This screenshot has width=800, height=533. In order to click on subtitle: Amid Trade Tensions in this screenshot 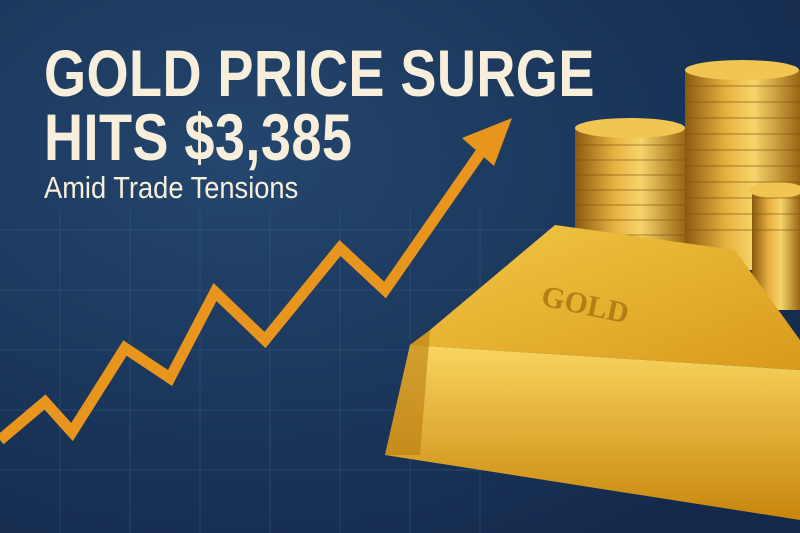, I will do `click(171, 187)`.